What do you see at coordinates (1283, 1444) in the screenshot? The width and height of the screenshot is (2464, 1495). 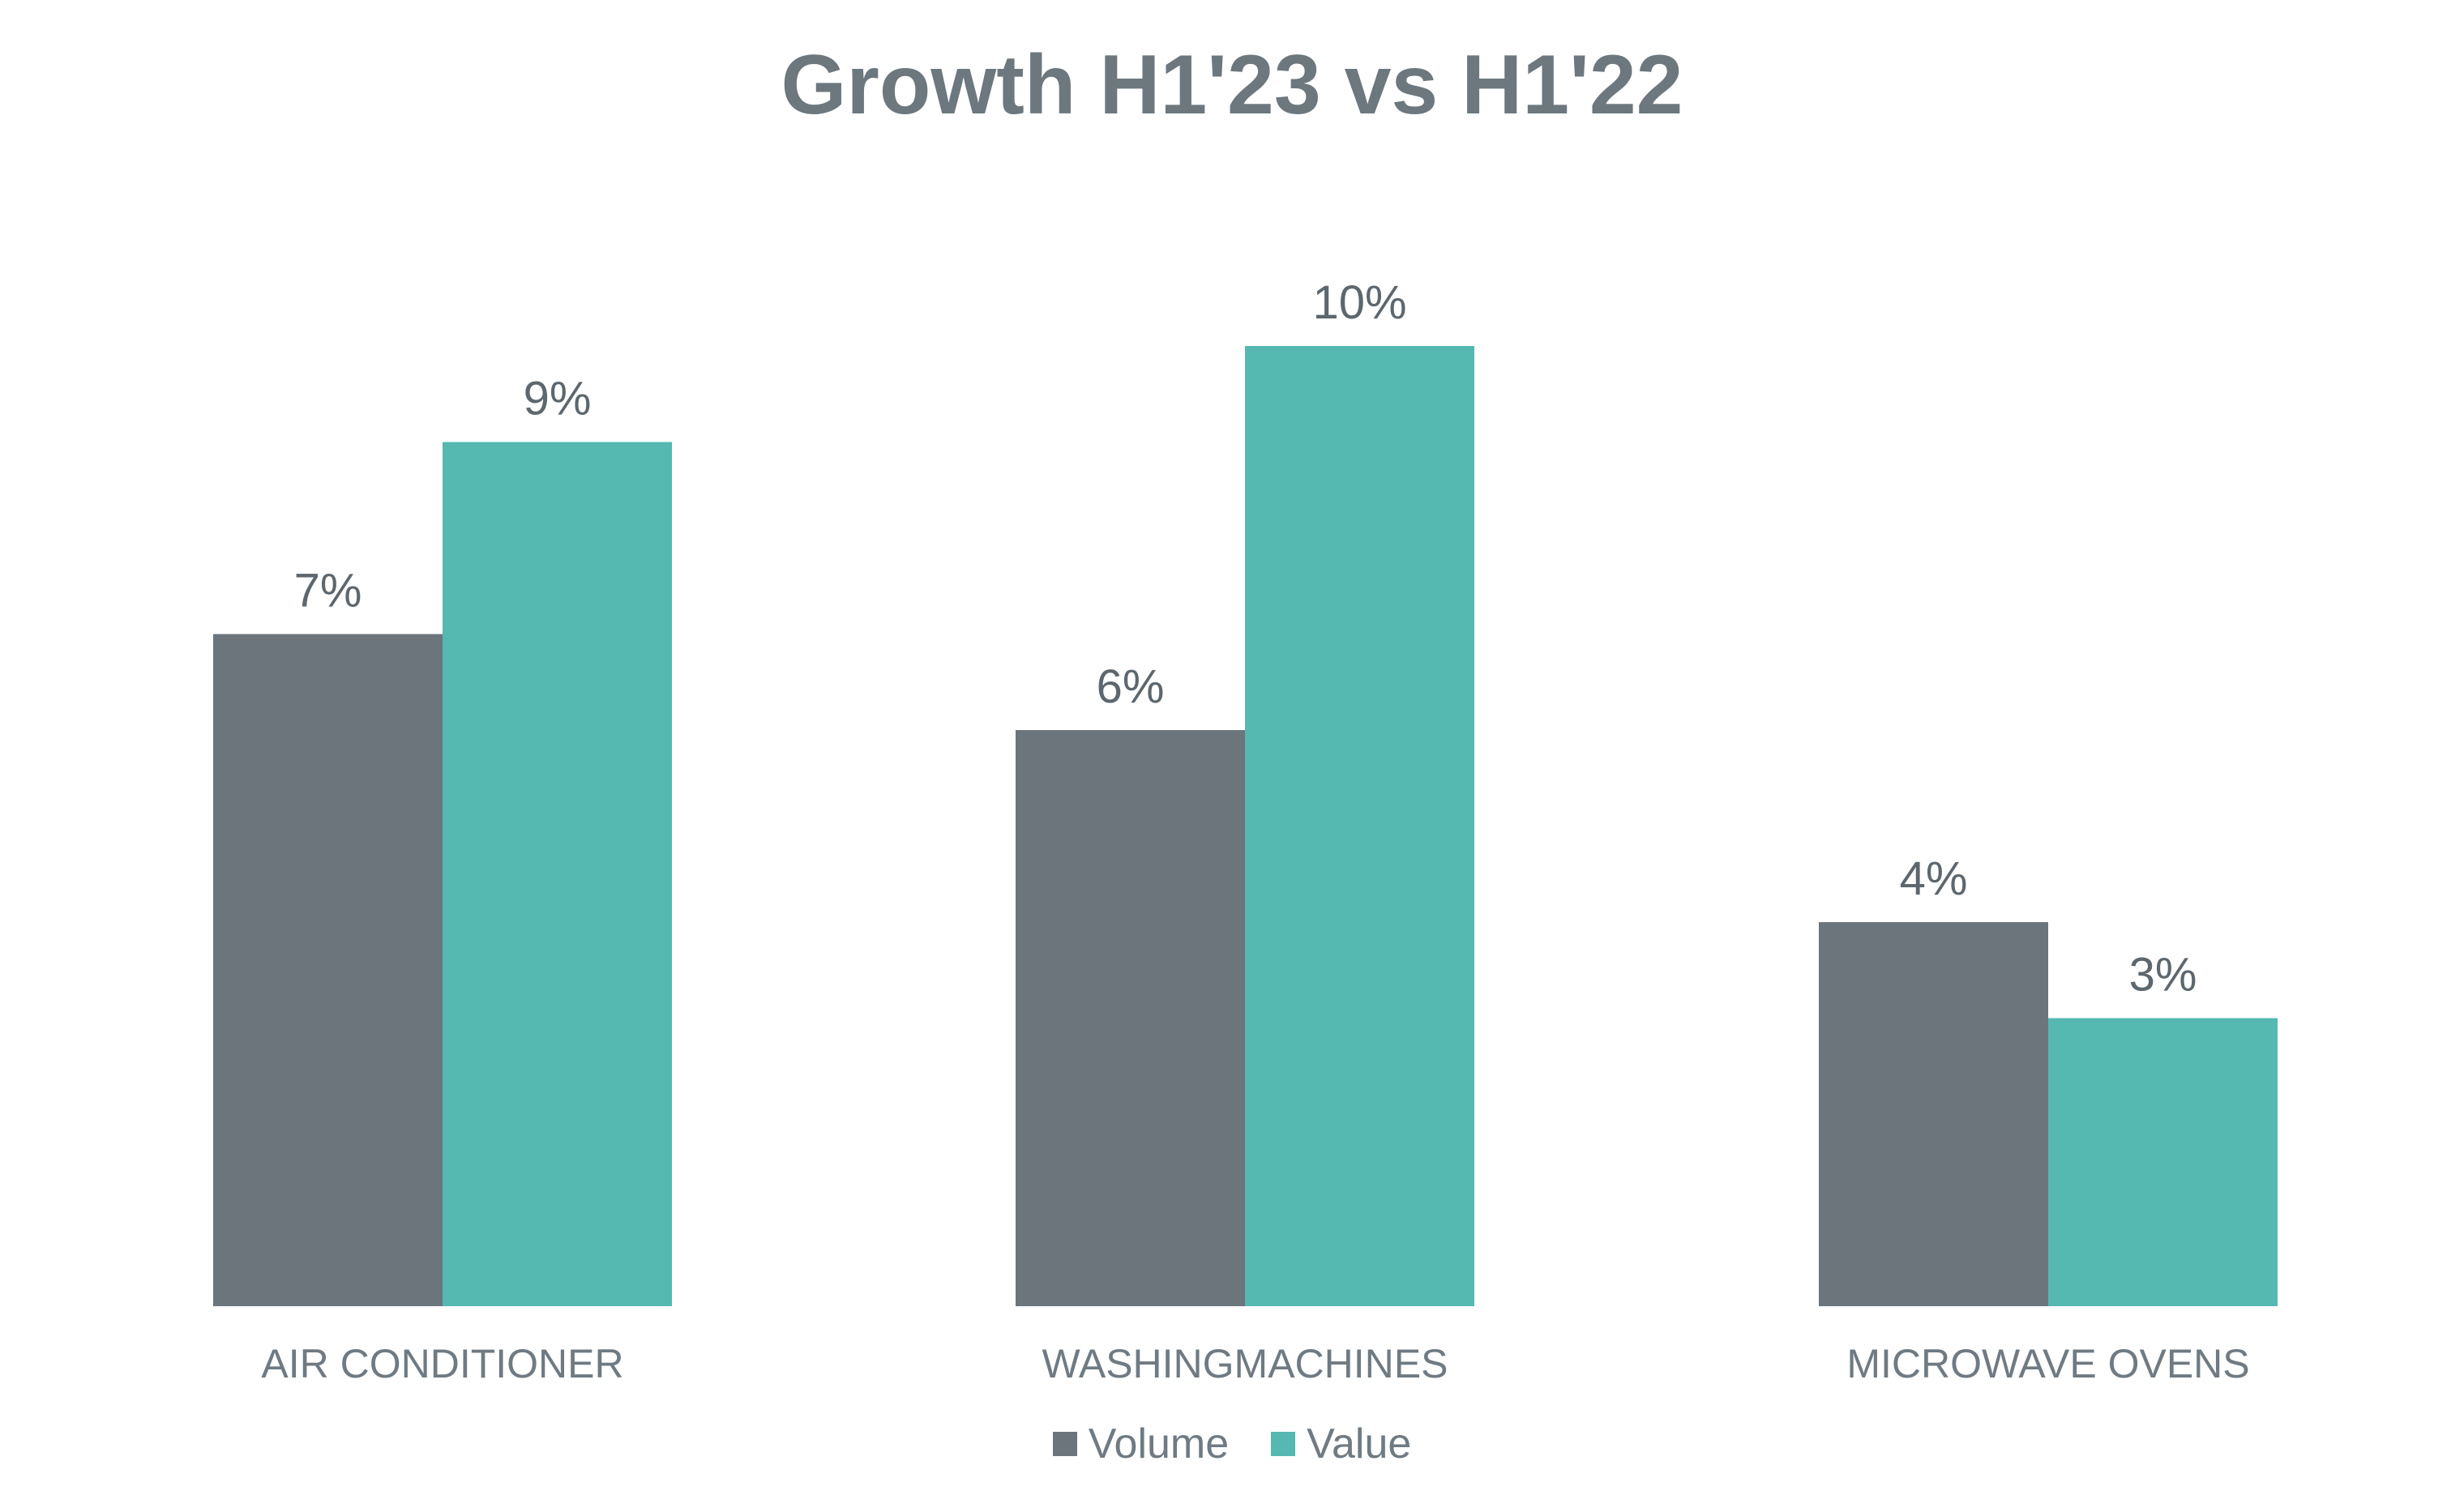 I see `legend-swatch-value` at bounding box center [1283, 1444].